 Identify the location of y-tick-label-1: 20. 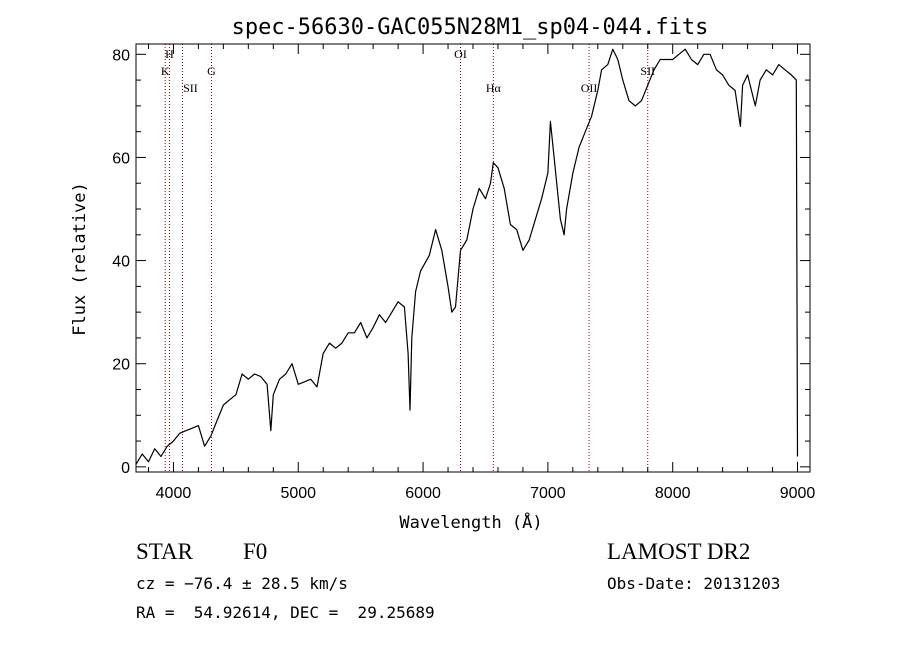
(121, 365).